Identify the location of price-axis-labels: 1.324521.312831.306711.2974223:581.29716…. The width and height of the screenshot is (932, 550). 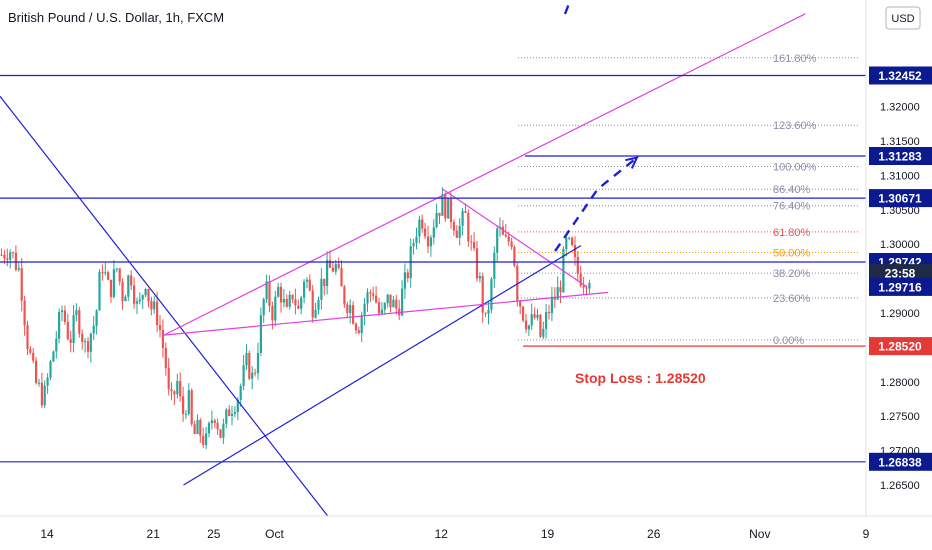
(900, 268).